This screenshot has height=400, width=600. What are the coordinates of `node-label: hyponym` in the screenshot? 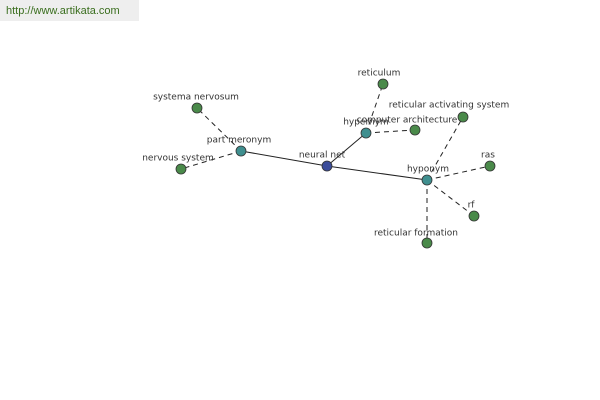 It's located at (428, 170).